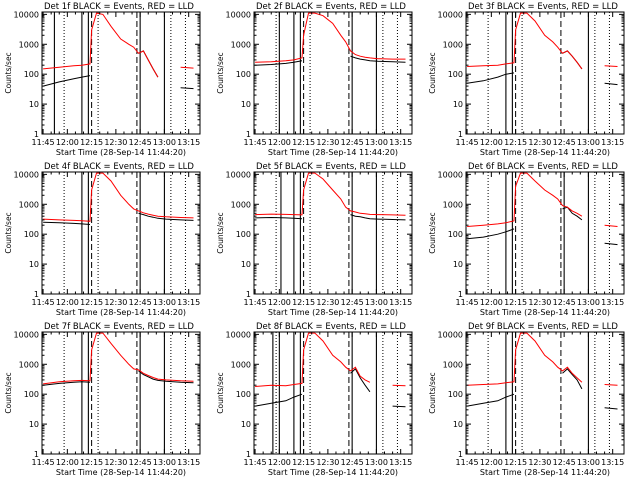 Image resolution: width=640 pixels, height=480 pixels. What do you see at coordinates (331, 327) in the screenshot?
I see `chart-title: Det 8f BLACK = Events, RED = LLD` at bounding box center [331, 327].